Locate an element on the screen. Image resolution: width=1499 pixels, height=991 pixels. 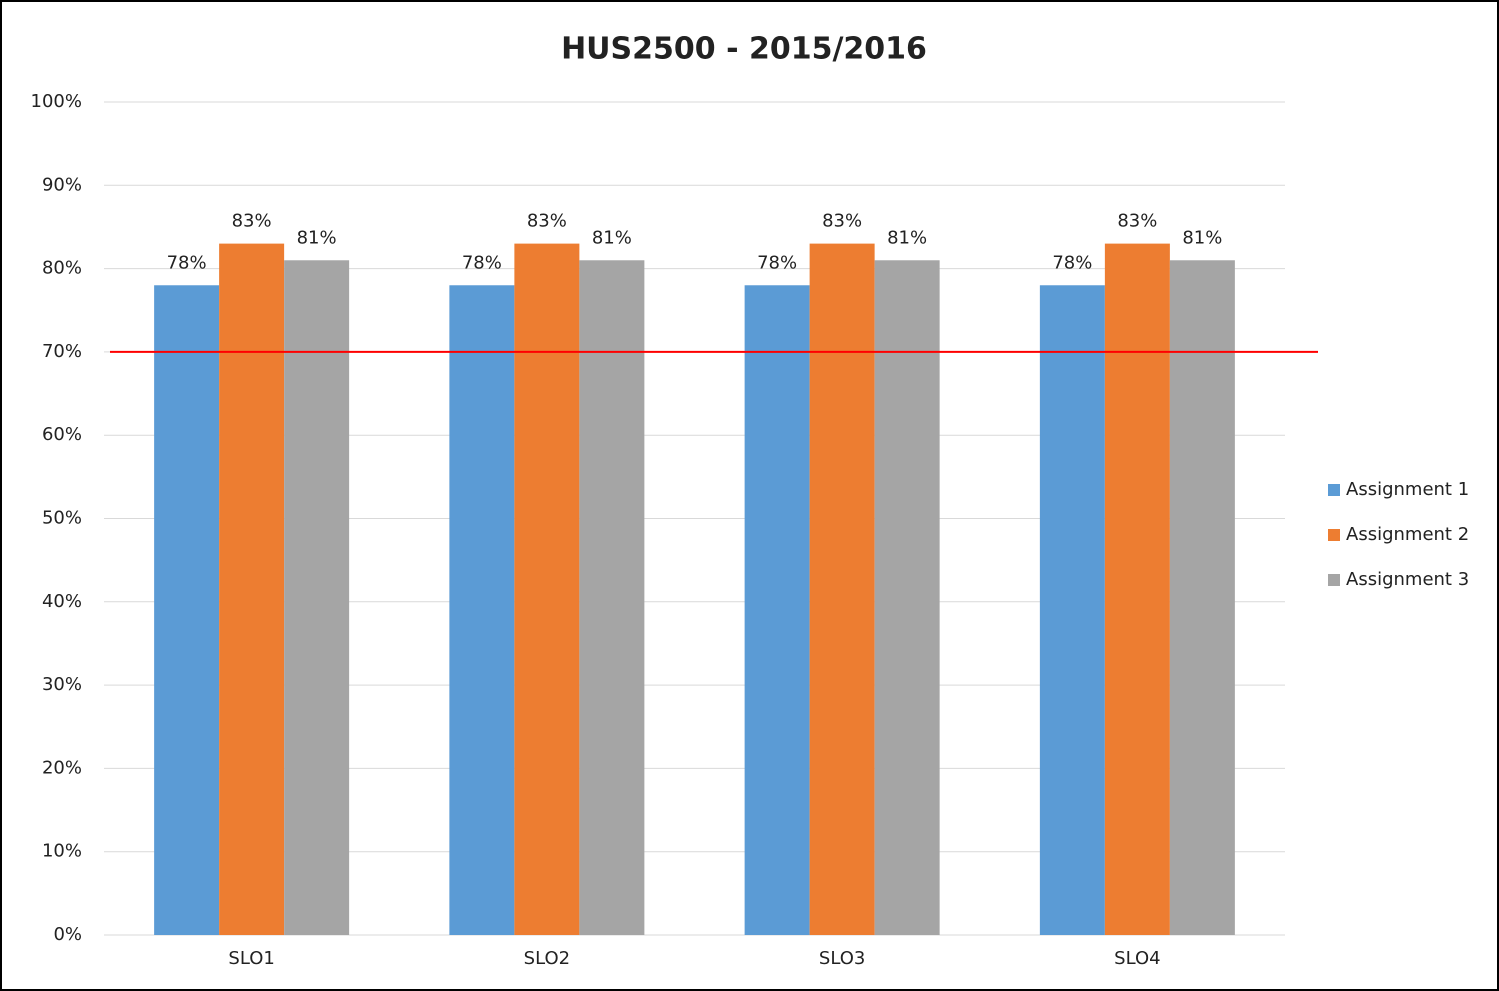
x-tick-label: SLO3 is located at coordinates (842, 958).